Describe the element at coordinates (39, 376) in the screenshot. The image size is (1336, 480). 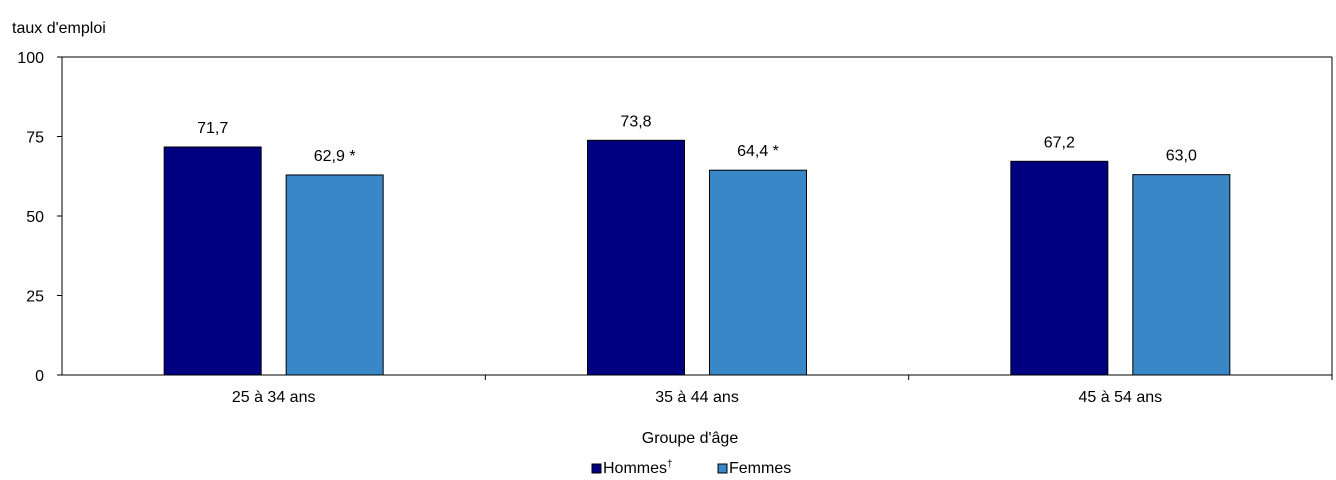
I see `y-tick-label: 0` at that location.